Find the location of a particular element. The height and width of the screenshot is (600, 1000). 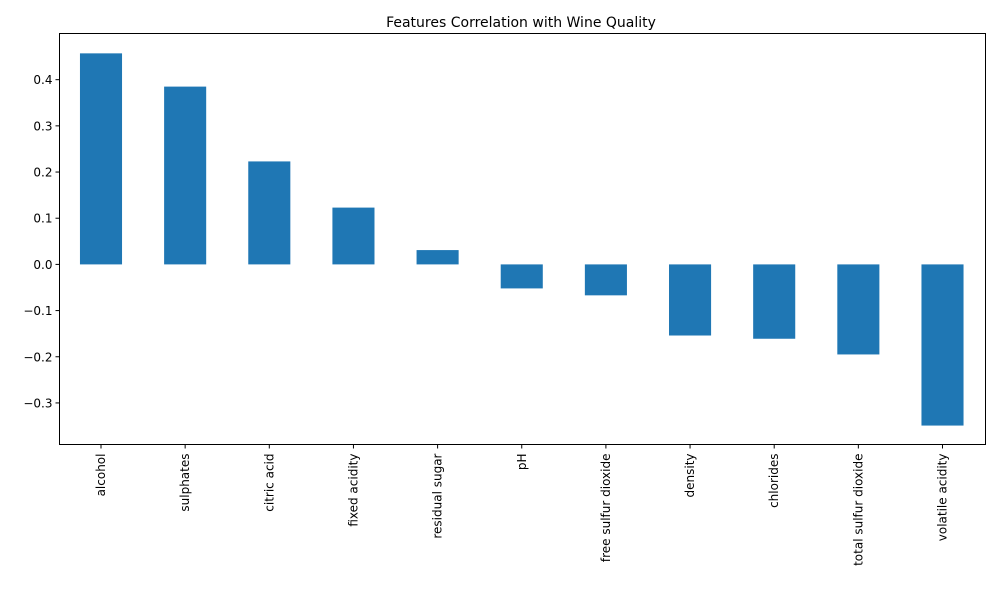

y-tick-label: 0.2 is located at coordinates (42, 173).